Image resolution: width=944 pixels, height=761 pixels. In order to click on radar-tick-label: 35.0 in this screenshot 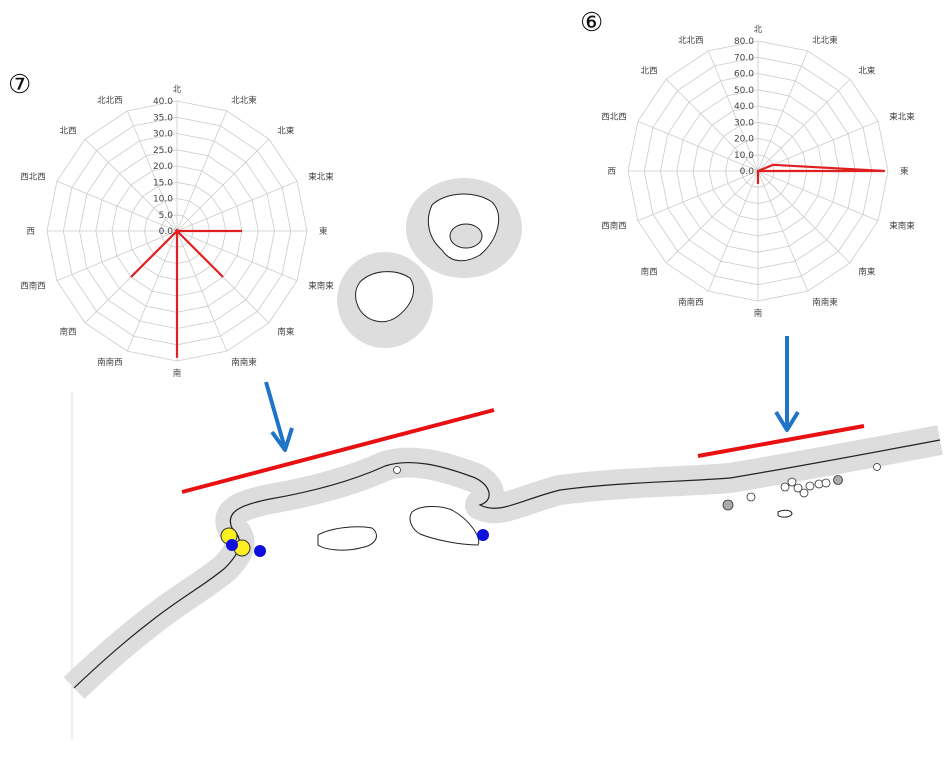, I will do `click(163, 118)`.